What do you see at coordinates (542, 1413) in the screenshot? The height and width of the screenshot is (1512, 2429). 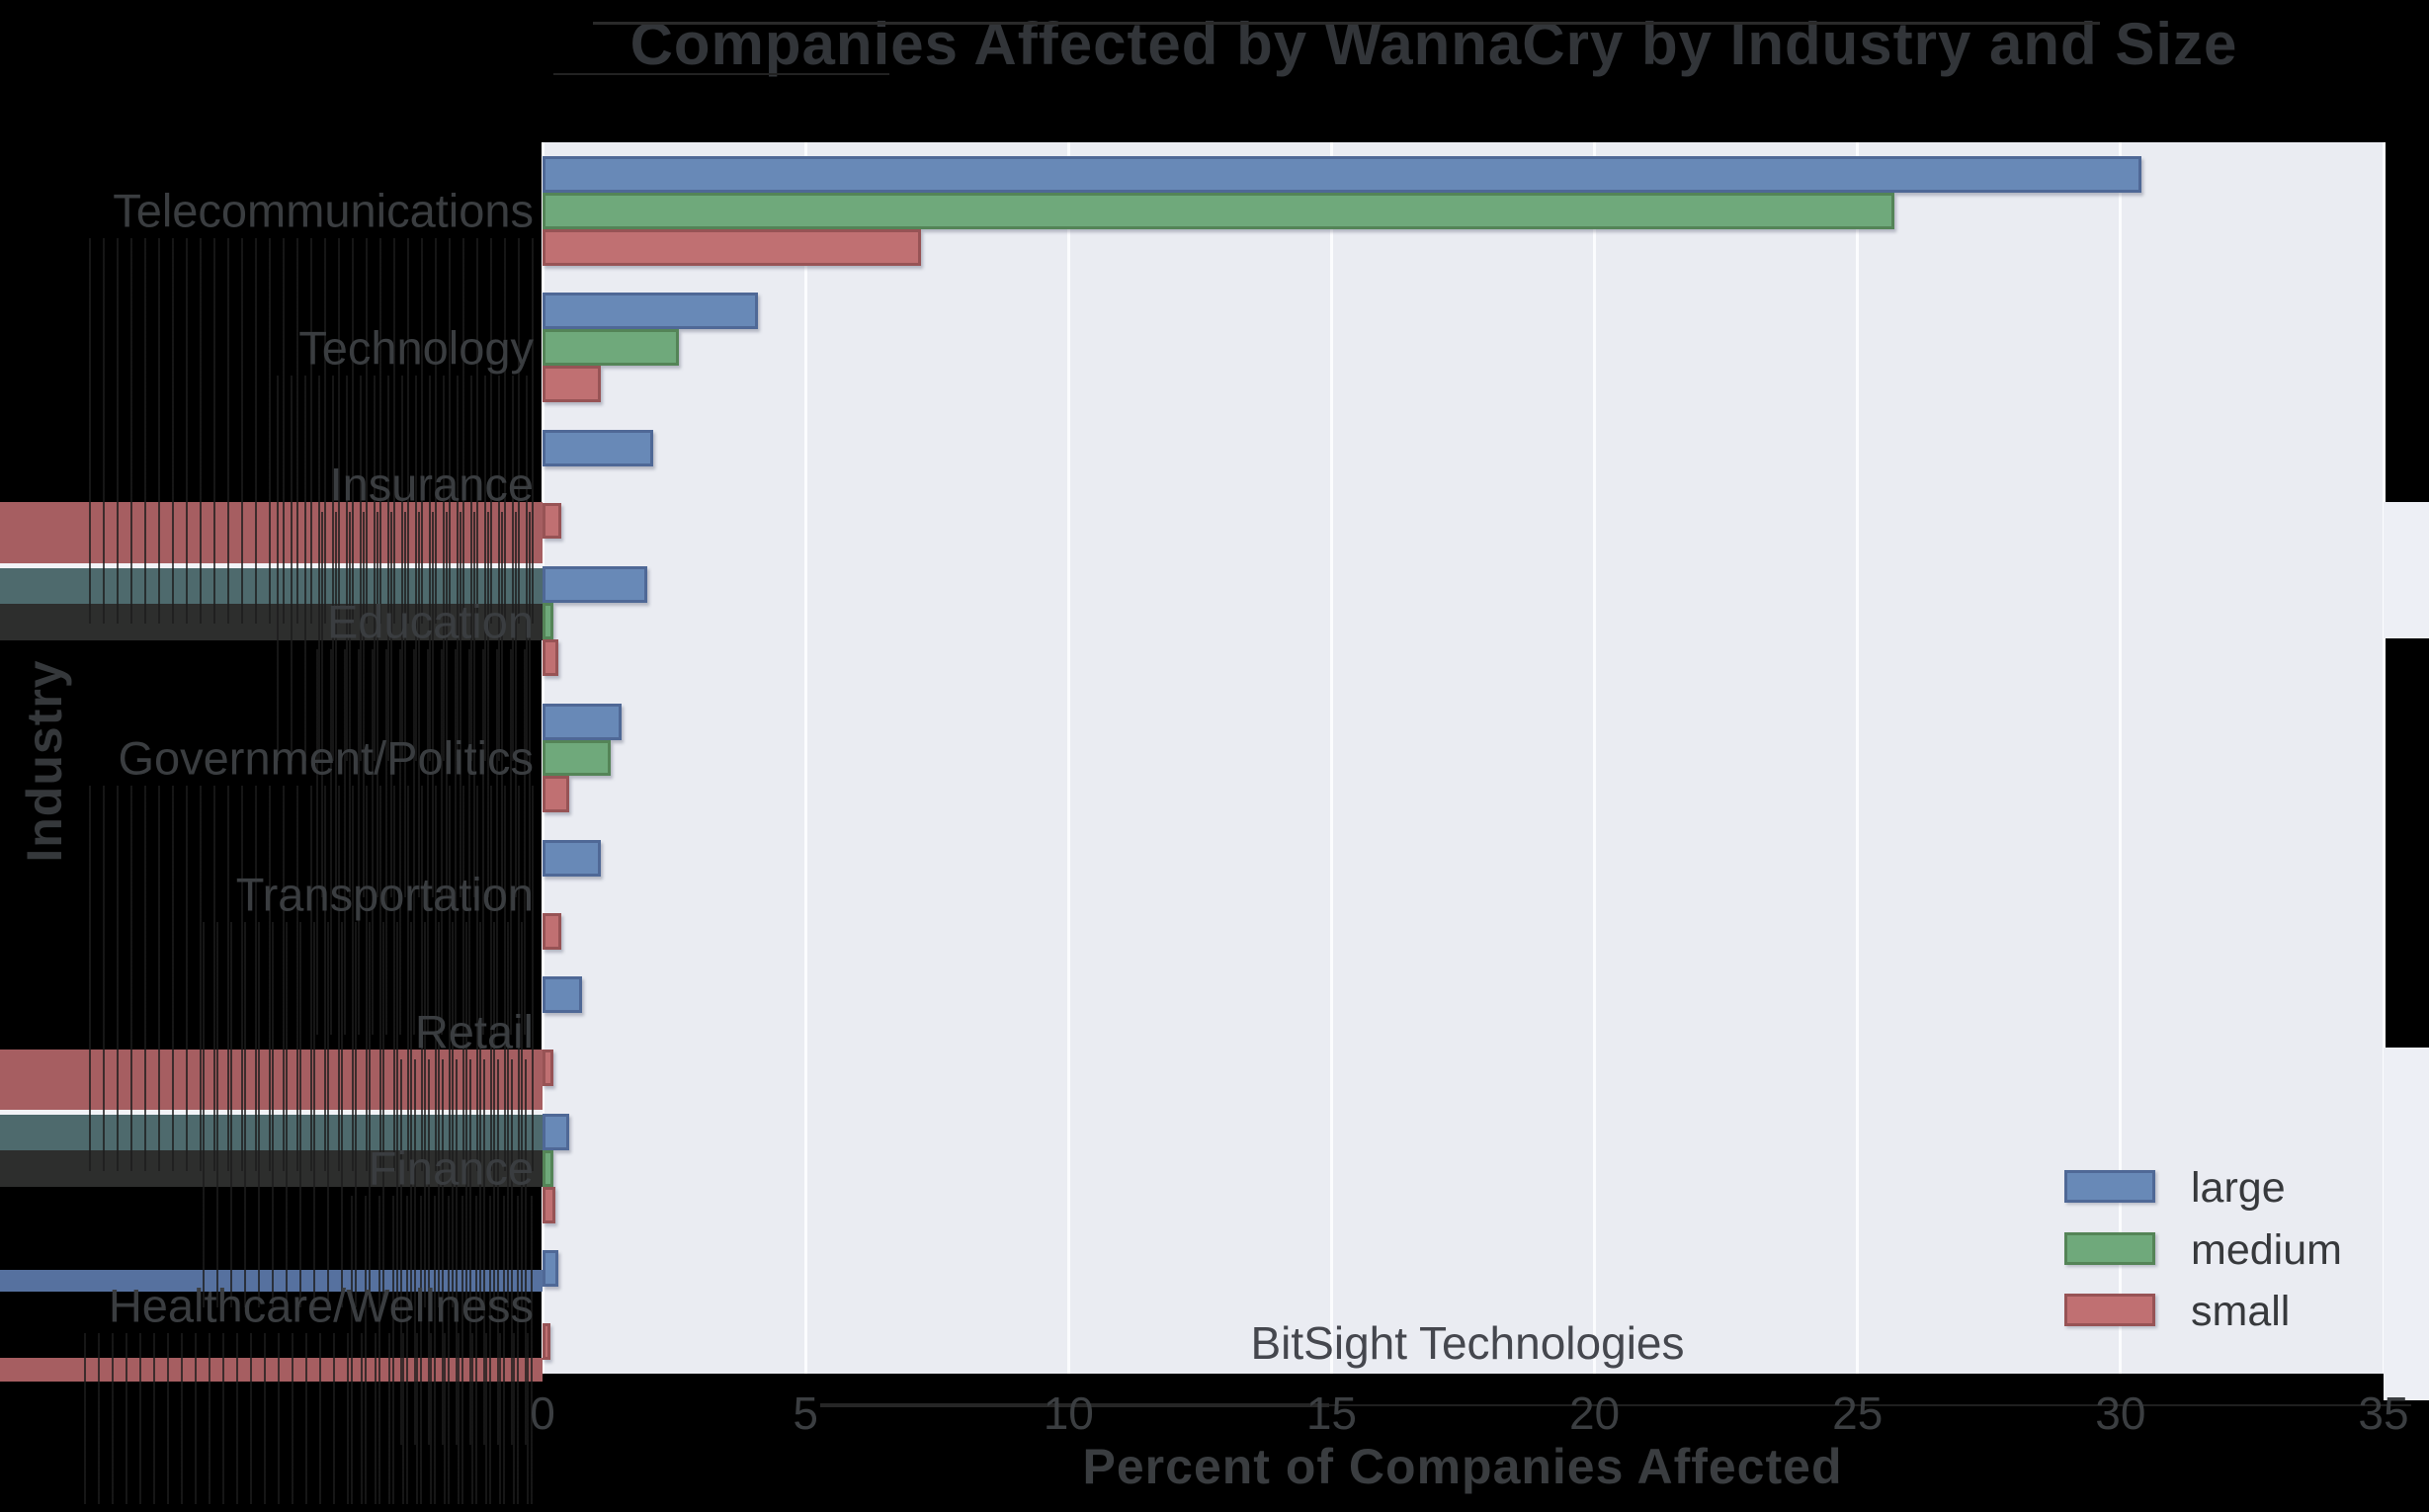 I see `x-tick-label-0: 0` at bounding box center [542, 1413].